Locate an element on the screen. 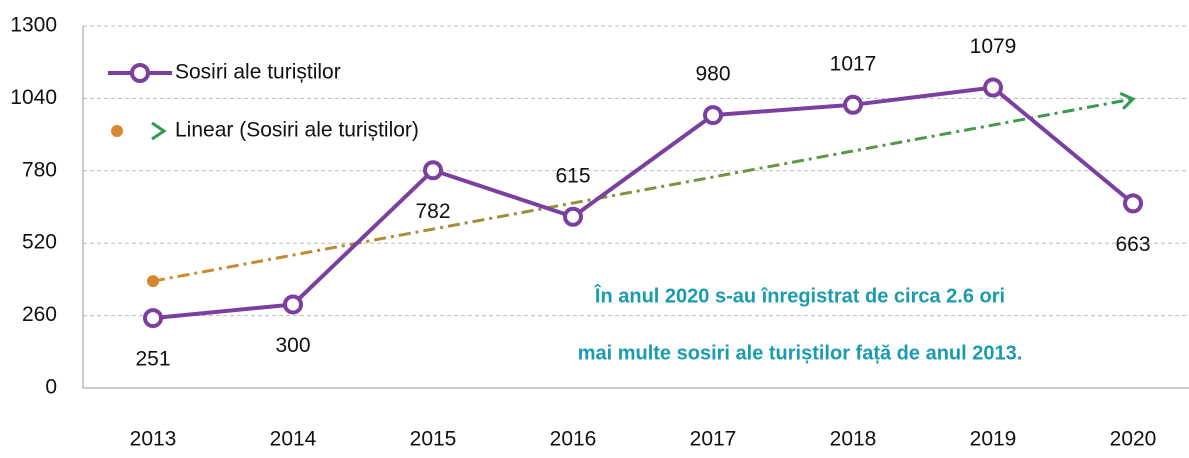 The width and height of the screenshot is (1189, 458). y-tick-label: 780 is located at coordinates (39, 169).